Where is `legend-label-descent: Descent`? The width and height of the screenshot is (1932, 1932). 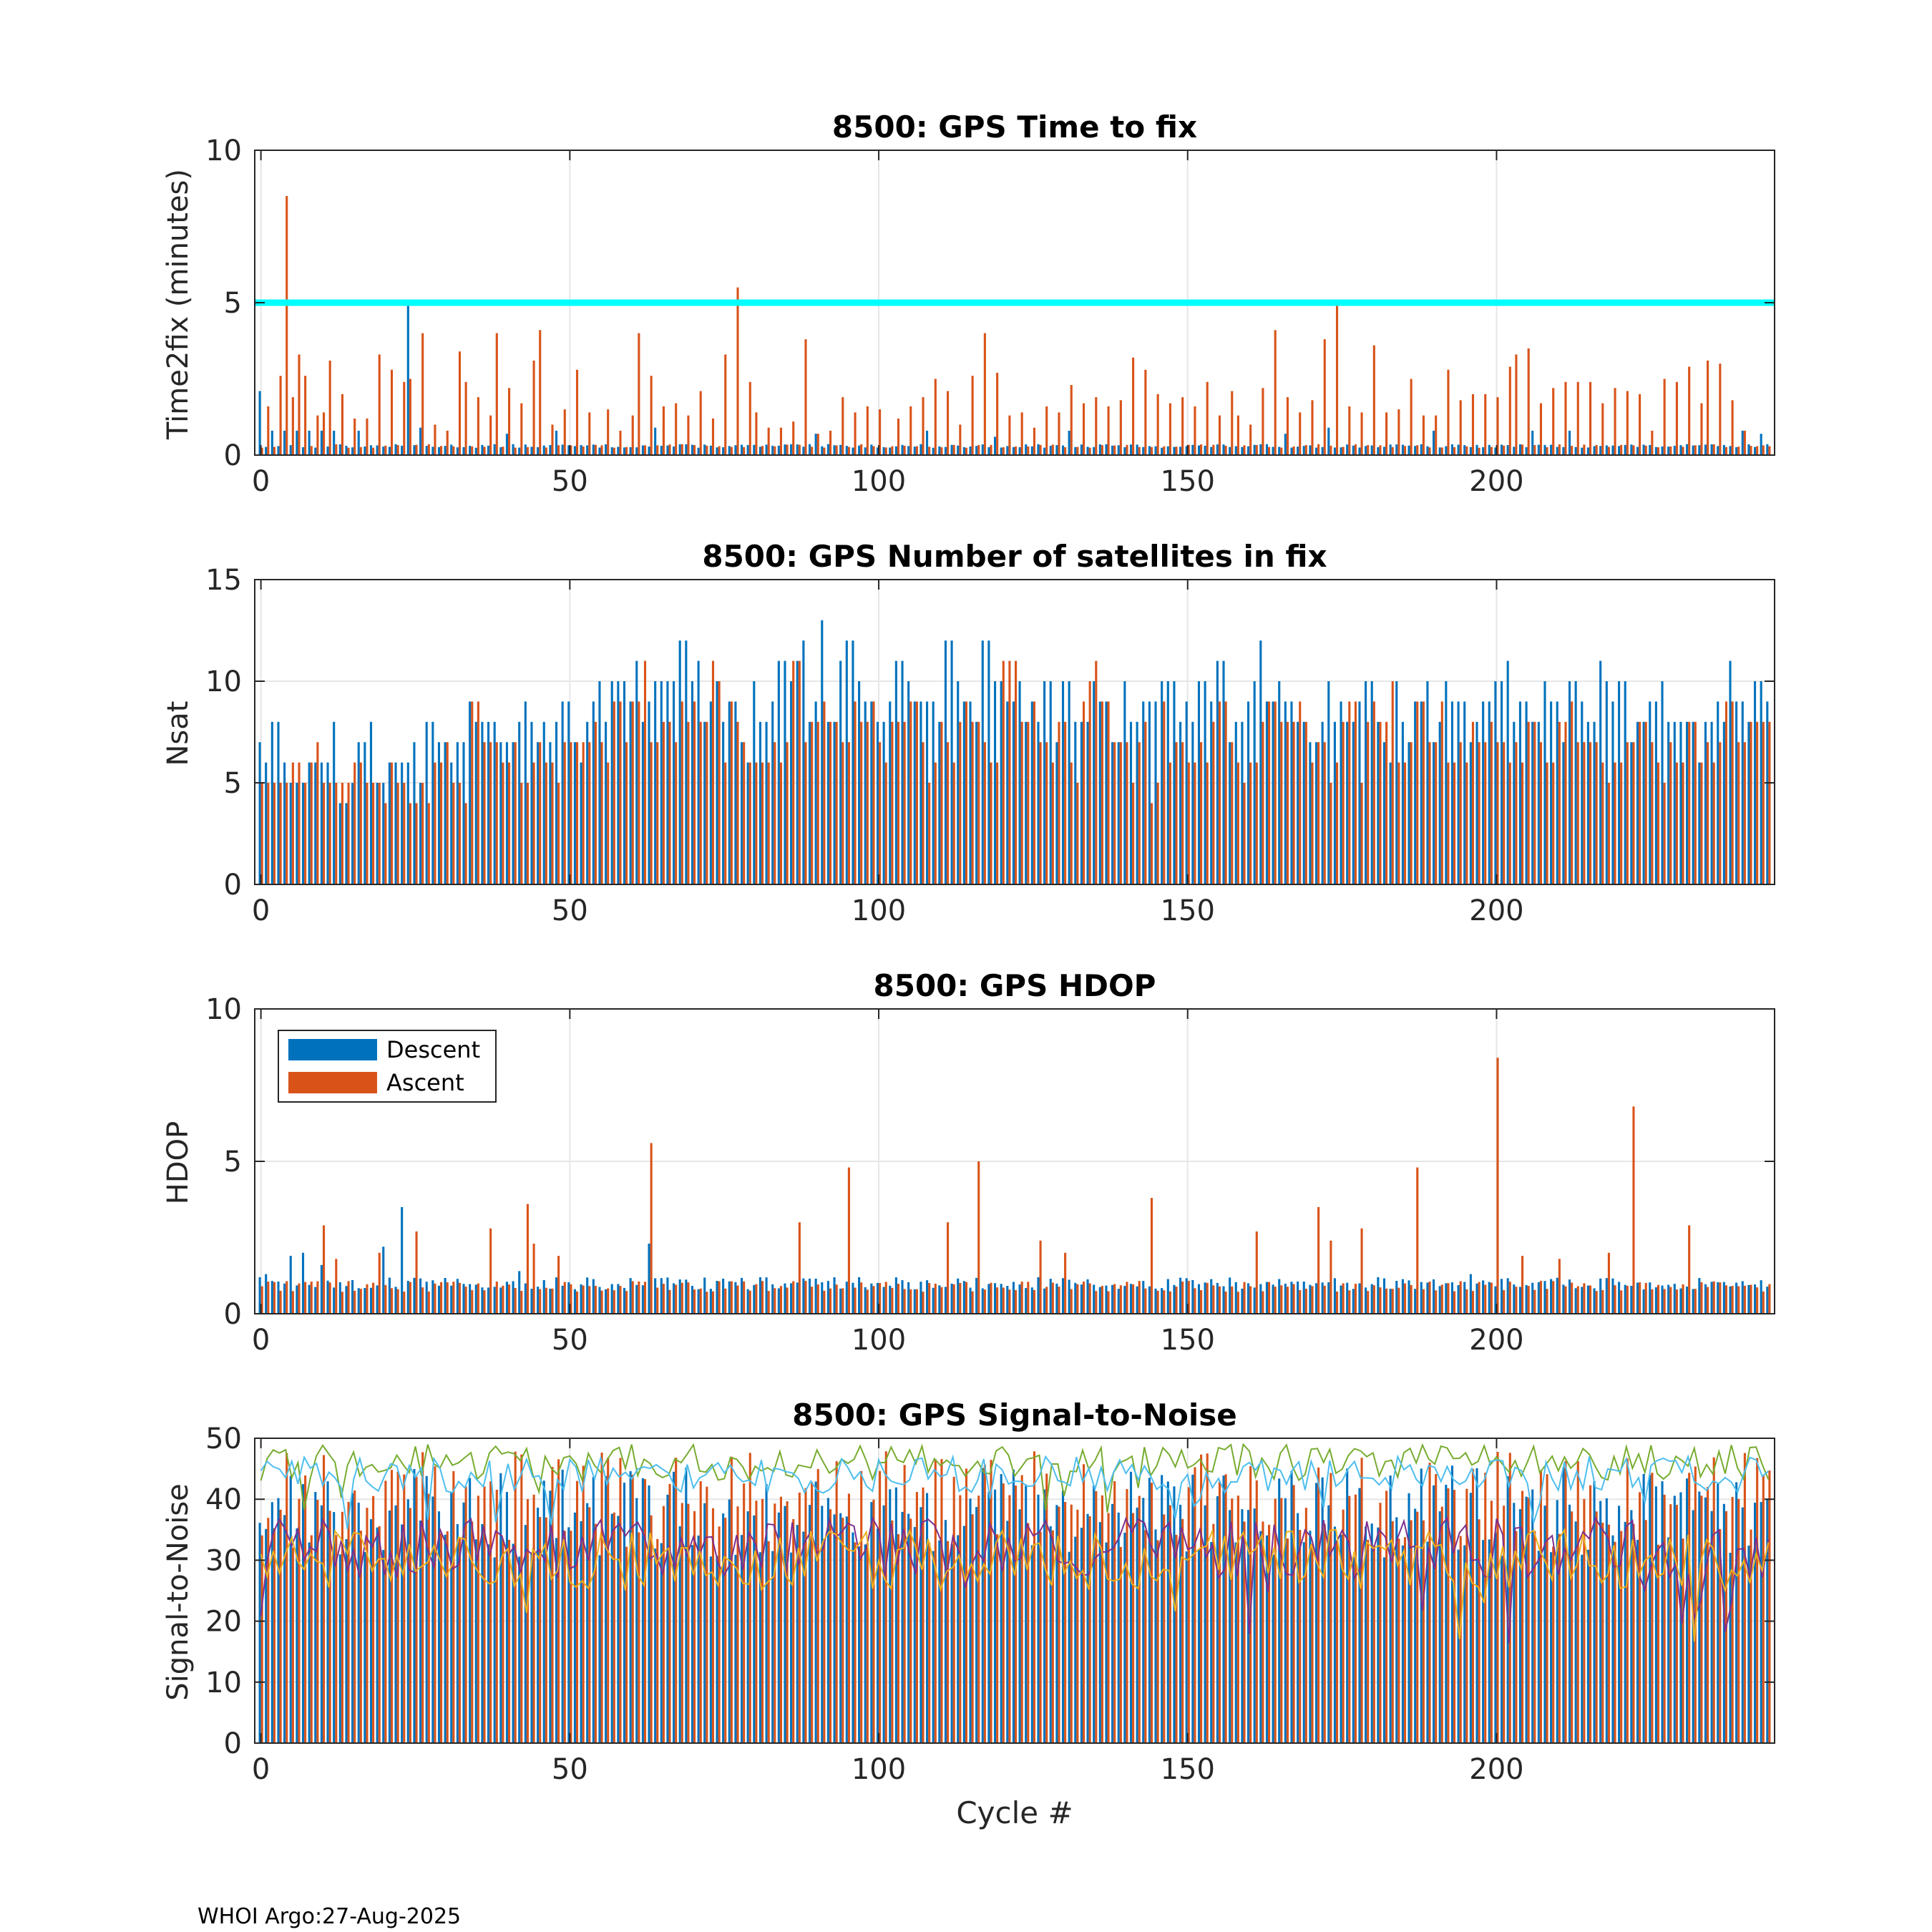 legend-label-descent: Descent is located at coordinates (433, 1049).